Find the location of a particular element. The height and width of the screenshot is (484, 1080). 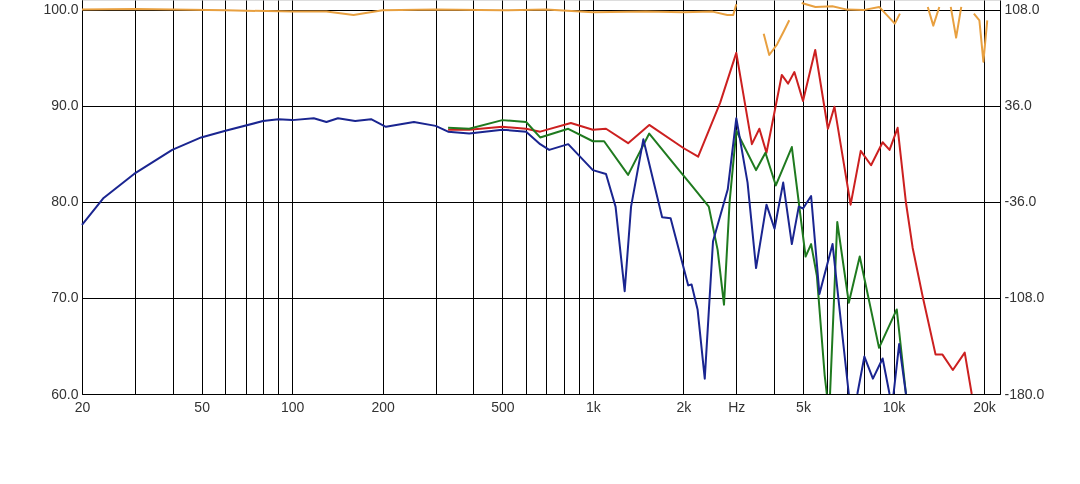

y2-tick-label: -180.0 is located at coordinates (1024, 393).